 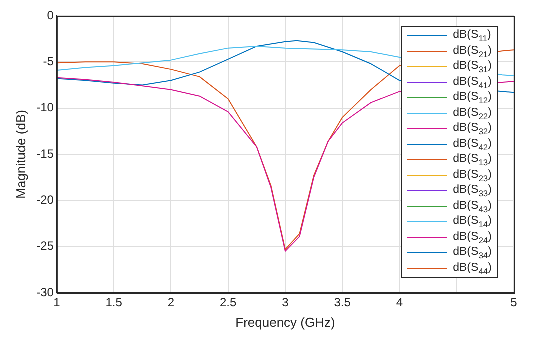 What do you see at coordinates (20, 154) in the screenshot?
I see `y-axis-title: Magnitude (dB)` at bounding box center [20, 154].